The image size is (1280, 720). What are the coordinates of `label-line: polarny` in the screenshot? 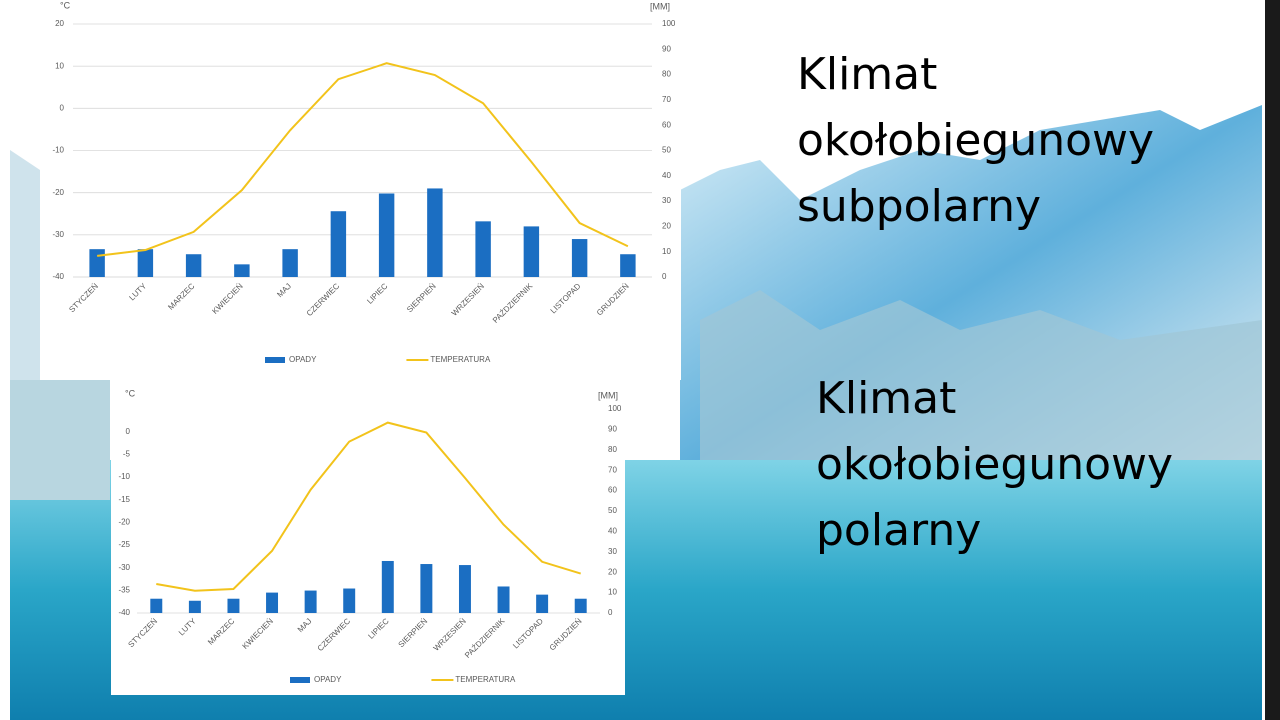 It's located at (899, 530).